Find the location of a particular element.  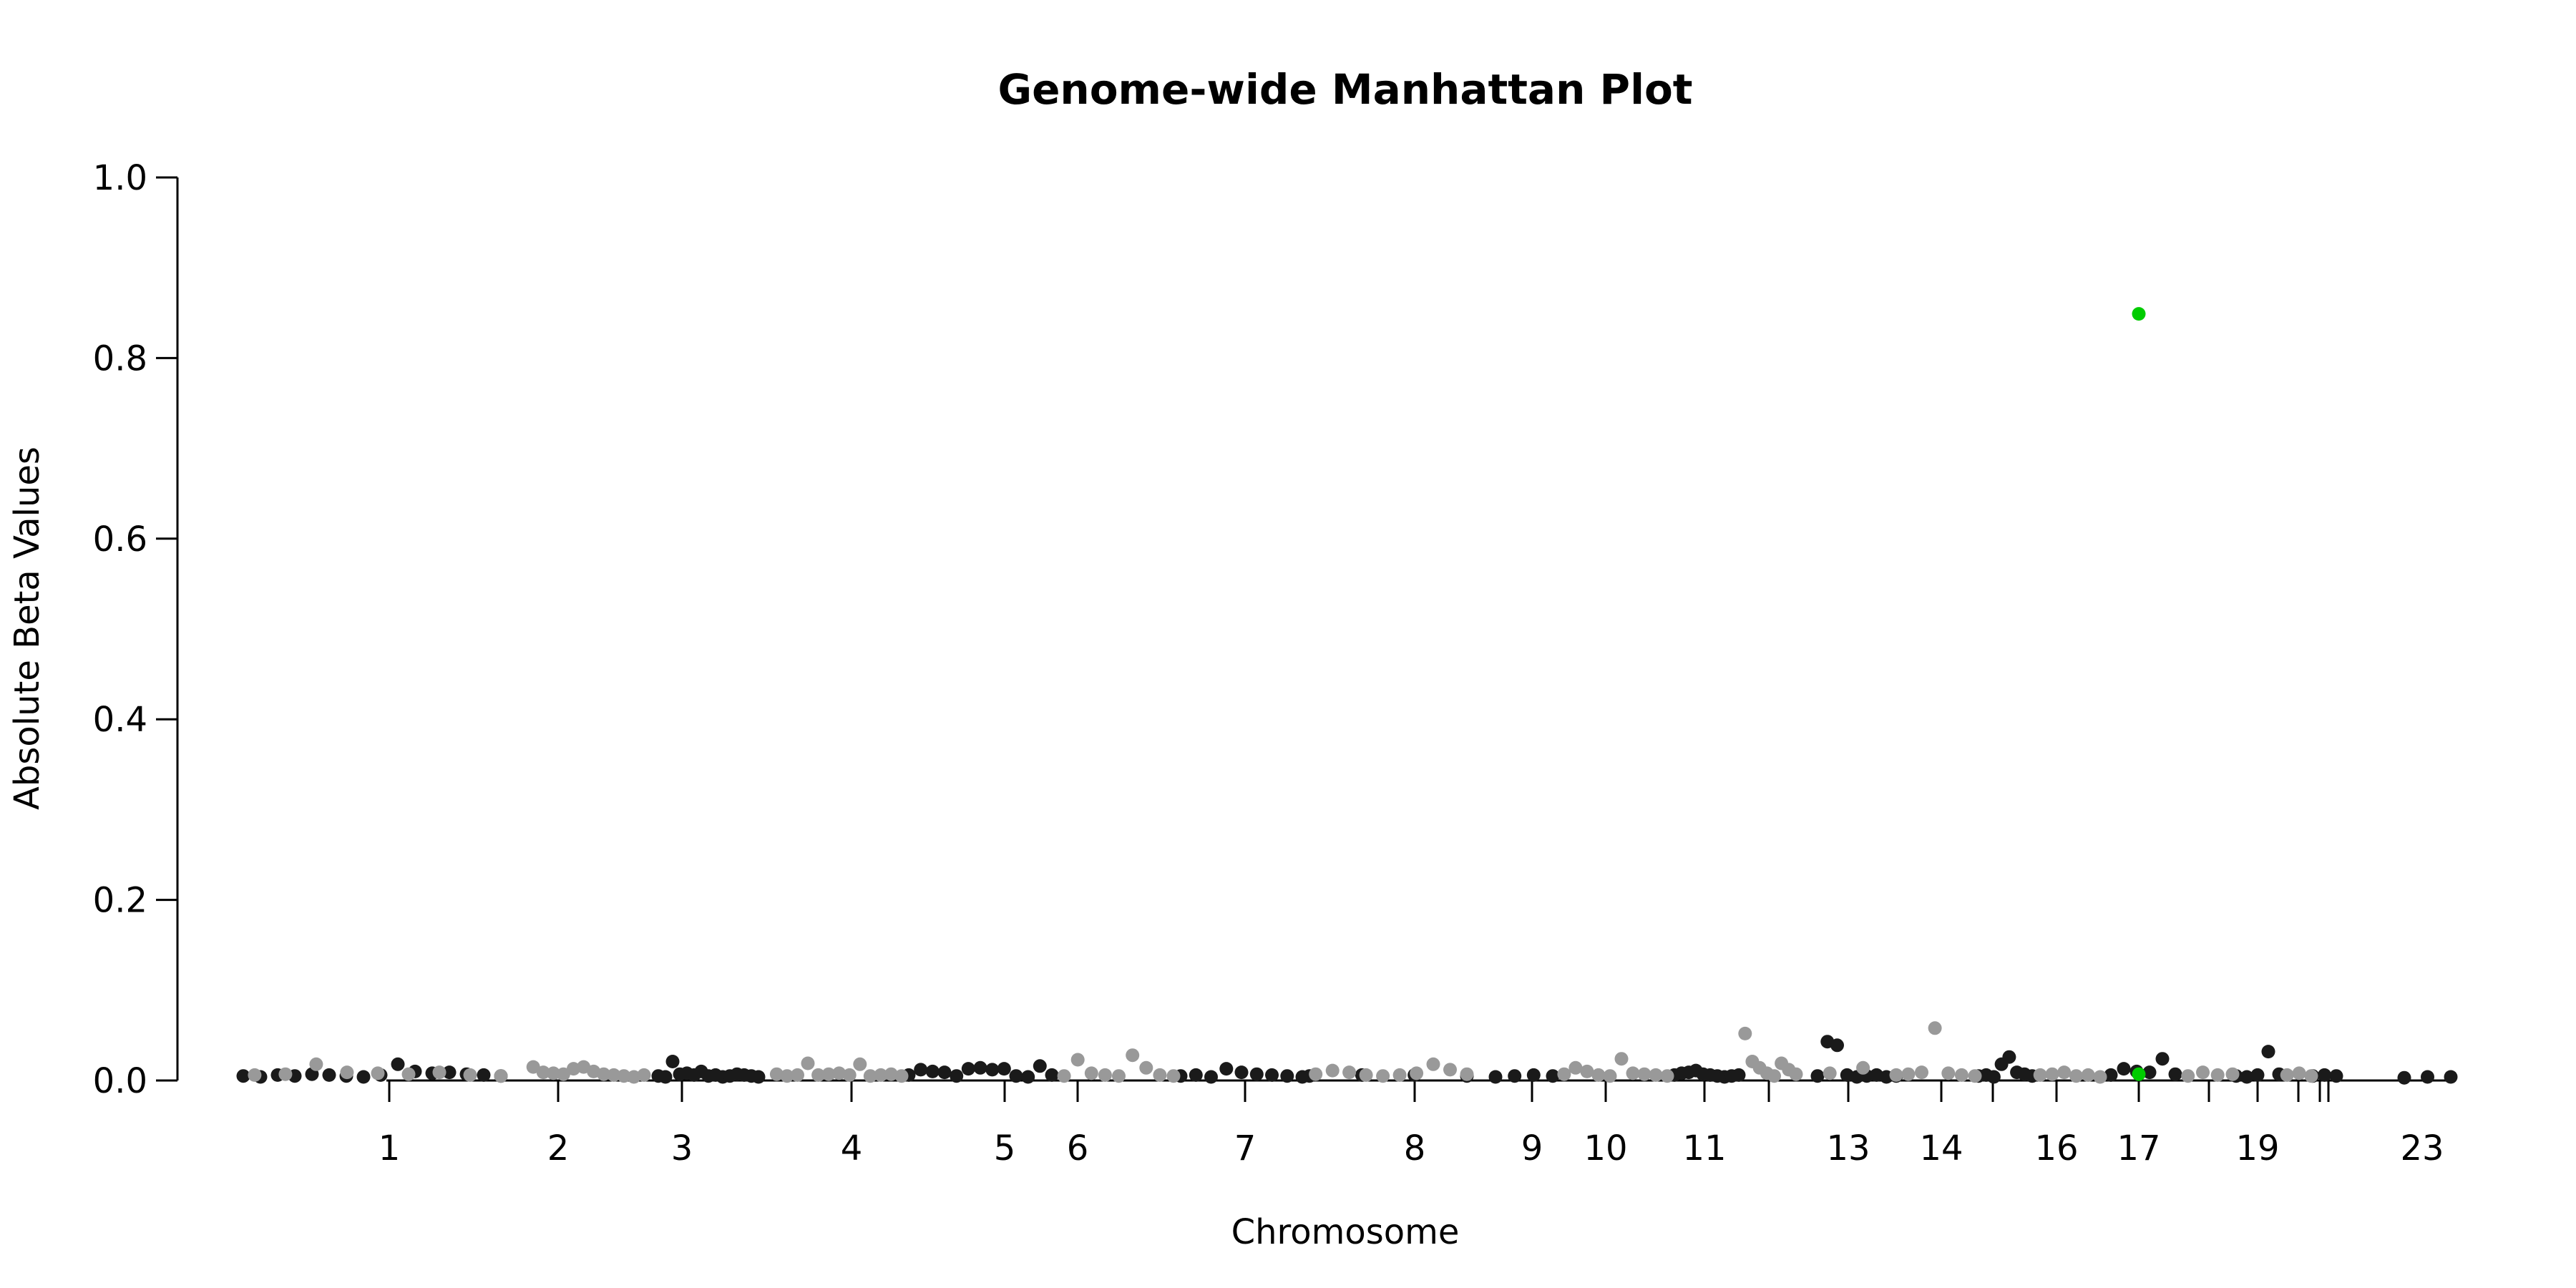

y-tick-label: 0.4 is located at coordinates (120, 720).